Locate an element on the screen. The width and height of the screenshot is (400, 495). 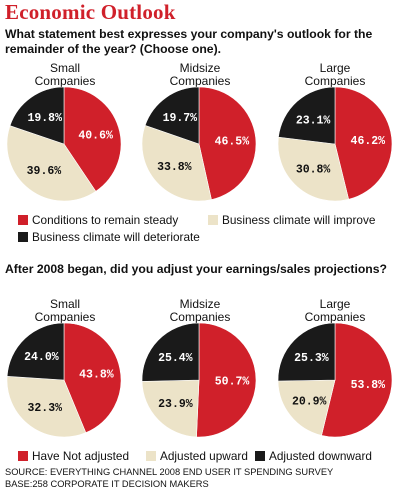
page-title: Economic Outlook is located at coordinates (90, 12).